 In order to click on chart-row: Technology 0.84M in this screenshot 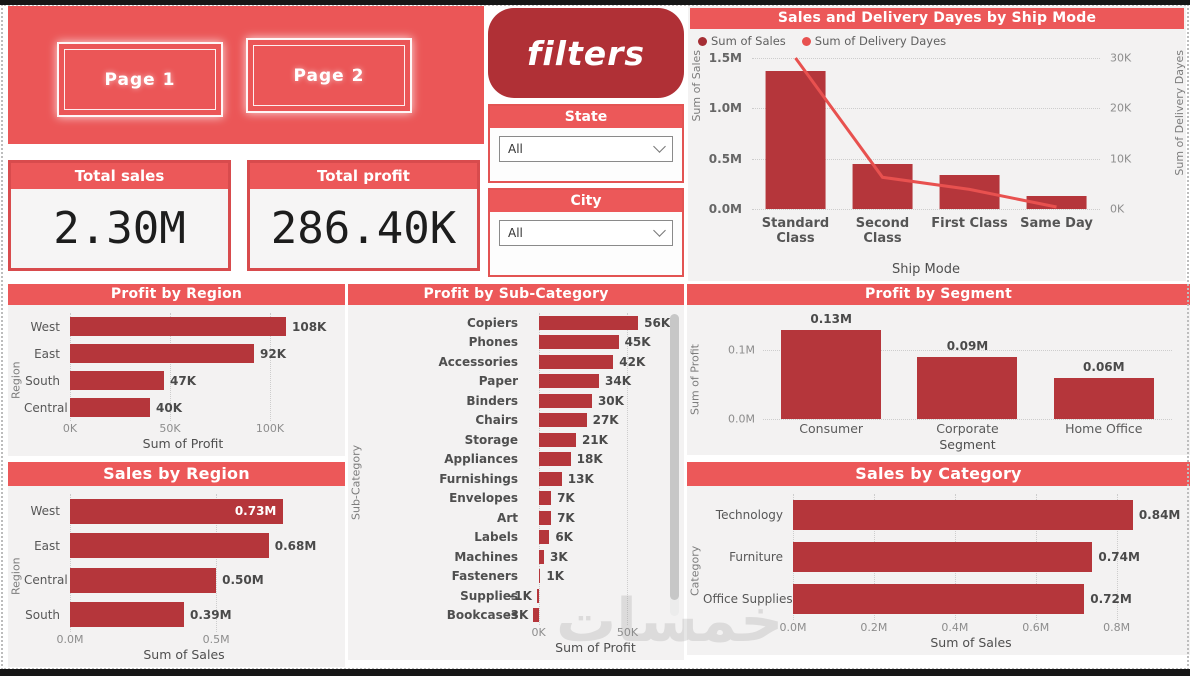, I will do `click(946, 515)`.